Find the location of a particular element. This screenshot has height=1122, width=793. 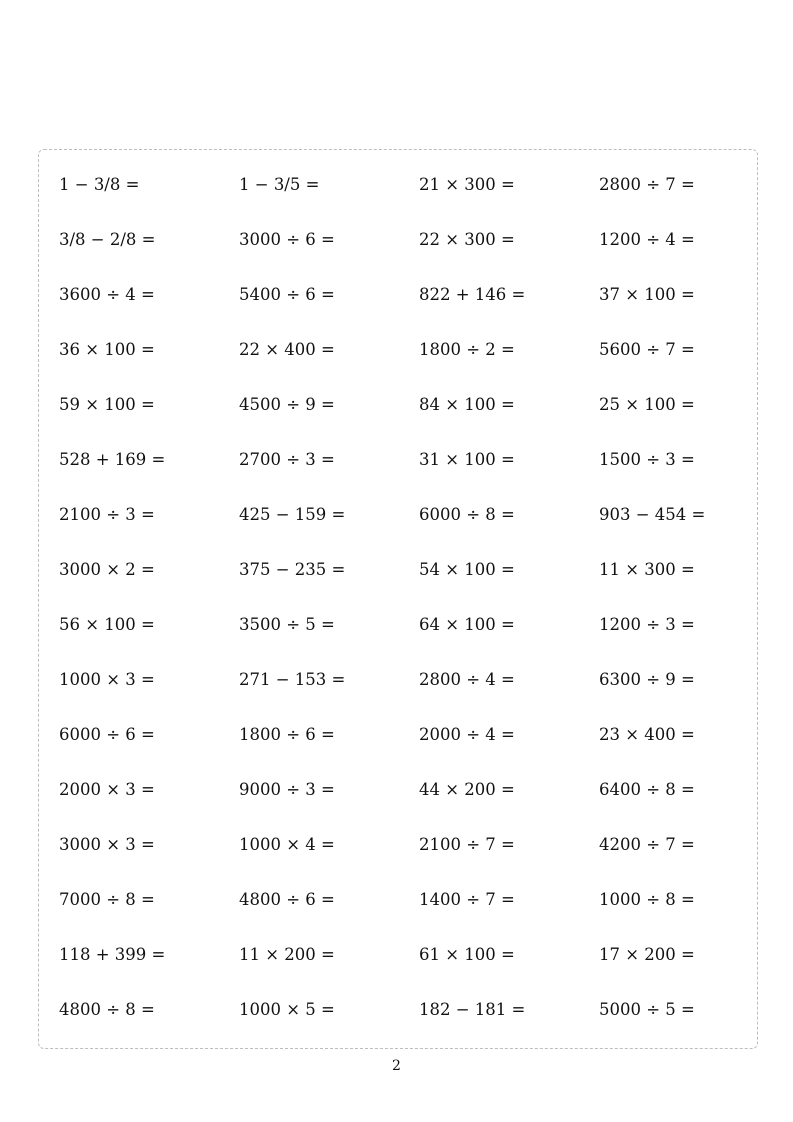

arithmetic-problem: 2000 × 3 = is located at coordinates (107, 789).